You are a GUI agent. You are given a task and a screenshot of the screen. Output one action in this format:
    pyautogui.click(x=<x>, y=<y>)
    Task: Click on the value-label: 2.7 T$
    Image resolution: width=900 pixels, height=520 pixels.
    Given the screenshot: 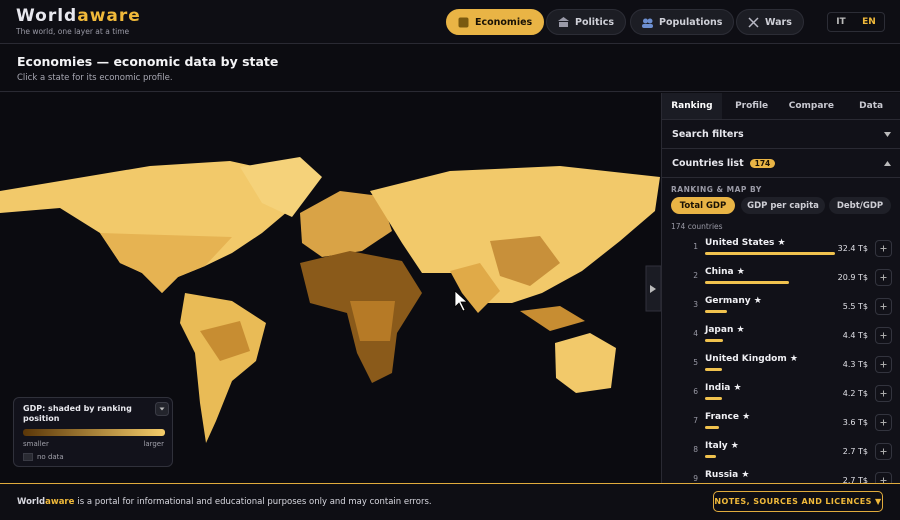 What is the action you would take?
    pyautogui.click(x=855, y=451)
    